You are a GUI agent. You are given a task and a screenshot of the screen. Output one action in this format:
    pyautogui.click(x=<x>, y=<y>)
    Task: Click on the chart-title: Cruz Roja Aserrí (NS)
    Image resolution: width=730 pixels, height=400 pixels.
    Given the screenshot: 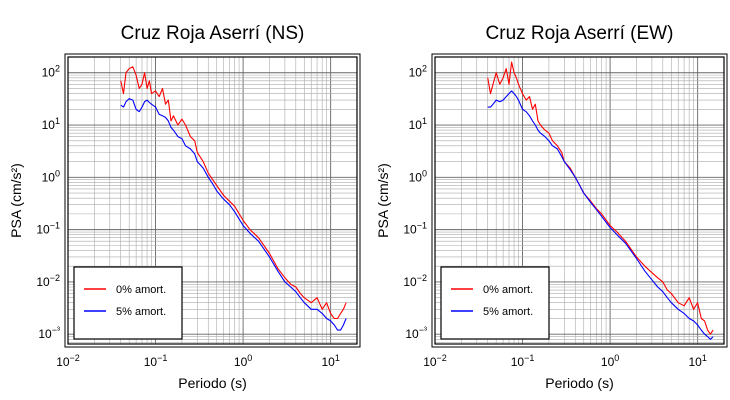 What is the action you would take?
    pyautogui.click(x=213, y=33)
    